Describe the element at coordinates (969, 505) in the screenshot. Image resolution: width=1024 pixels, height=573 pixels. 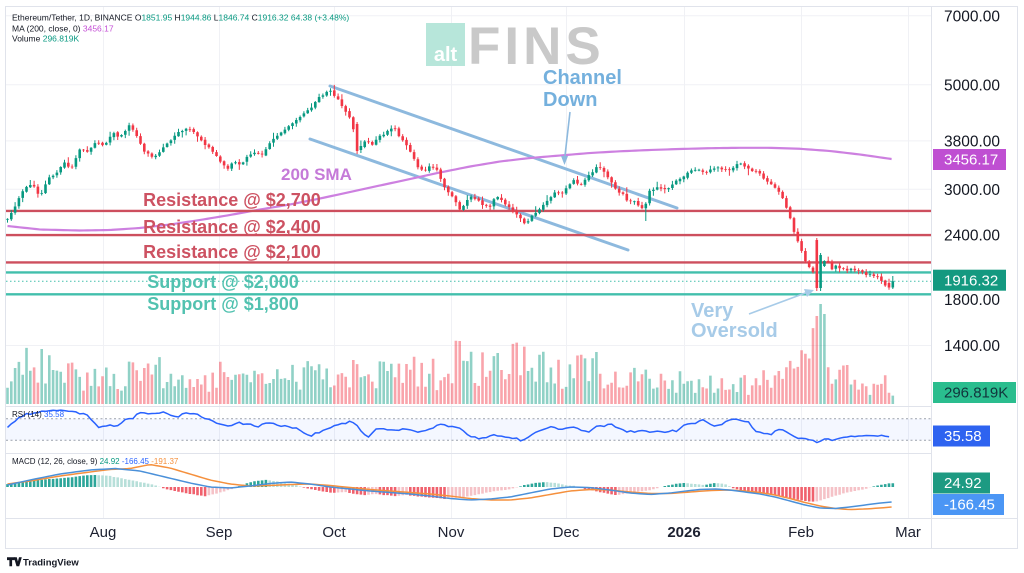
I see `svg-text: -166.45` at that location.